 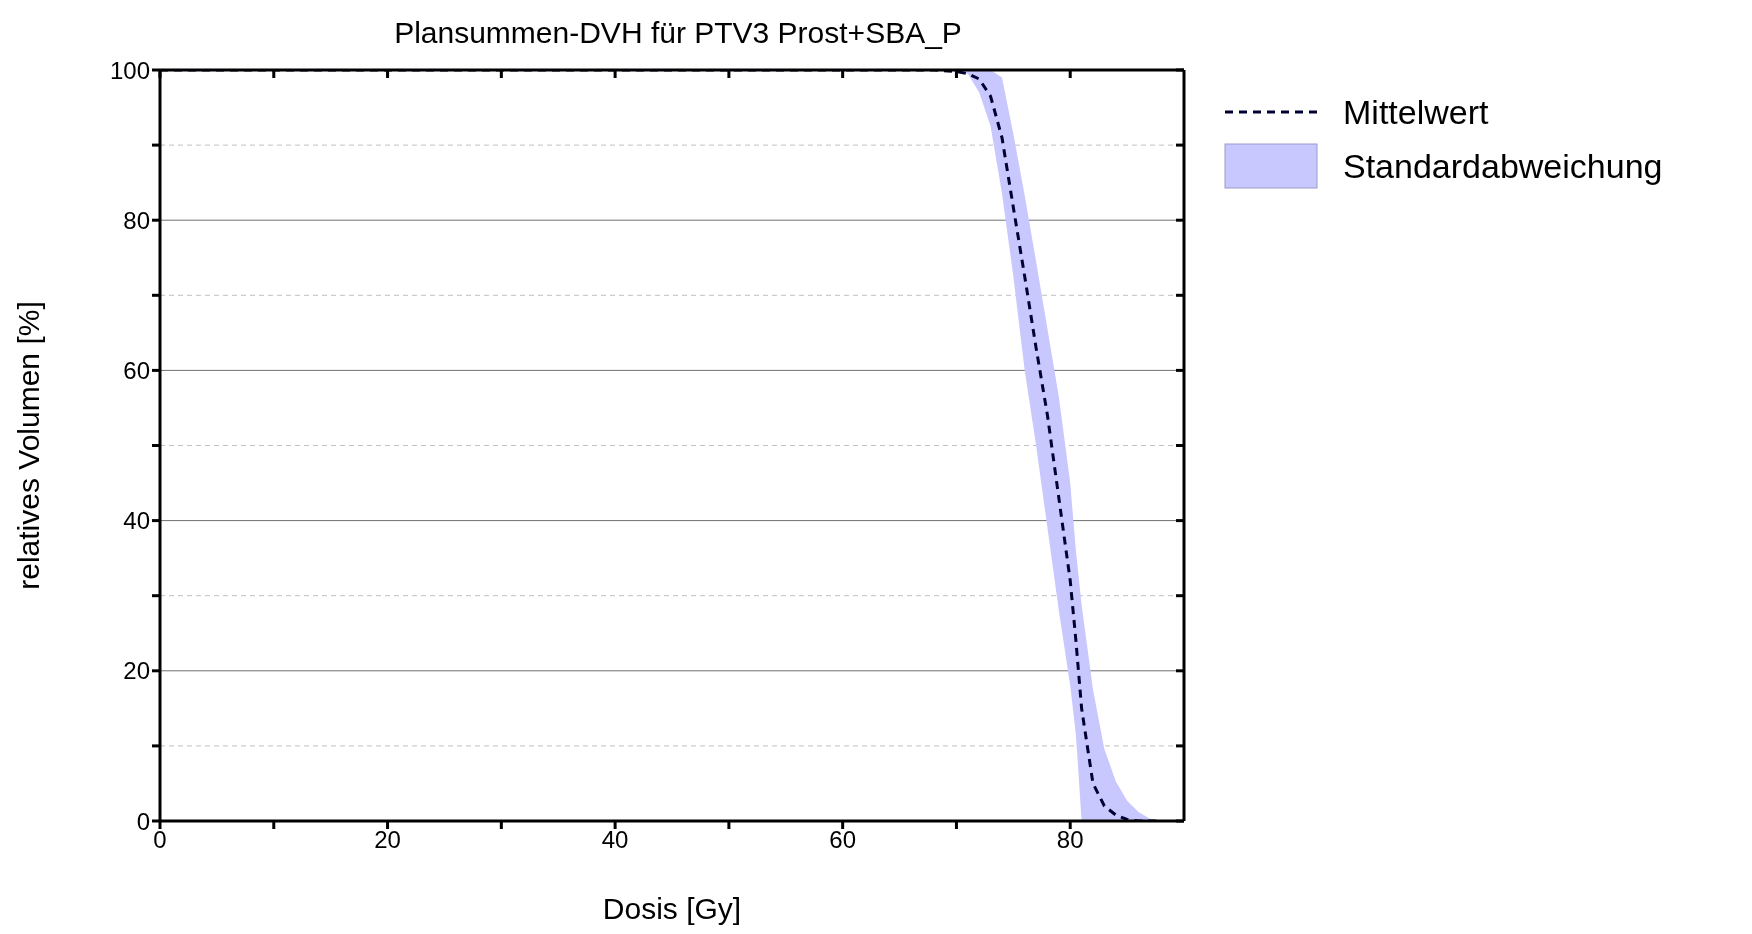 What do you see at coordinates (28, 445) in the screenshot?
I see `y-axis-title: relatives Volumen [%]` at bounding box center [28, 445].